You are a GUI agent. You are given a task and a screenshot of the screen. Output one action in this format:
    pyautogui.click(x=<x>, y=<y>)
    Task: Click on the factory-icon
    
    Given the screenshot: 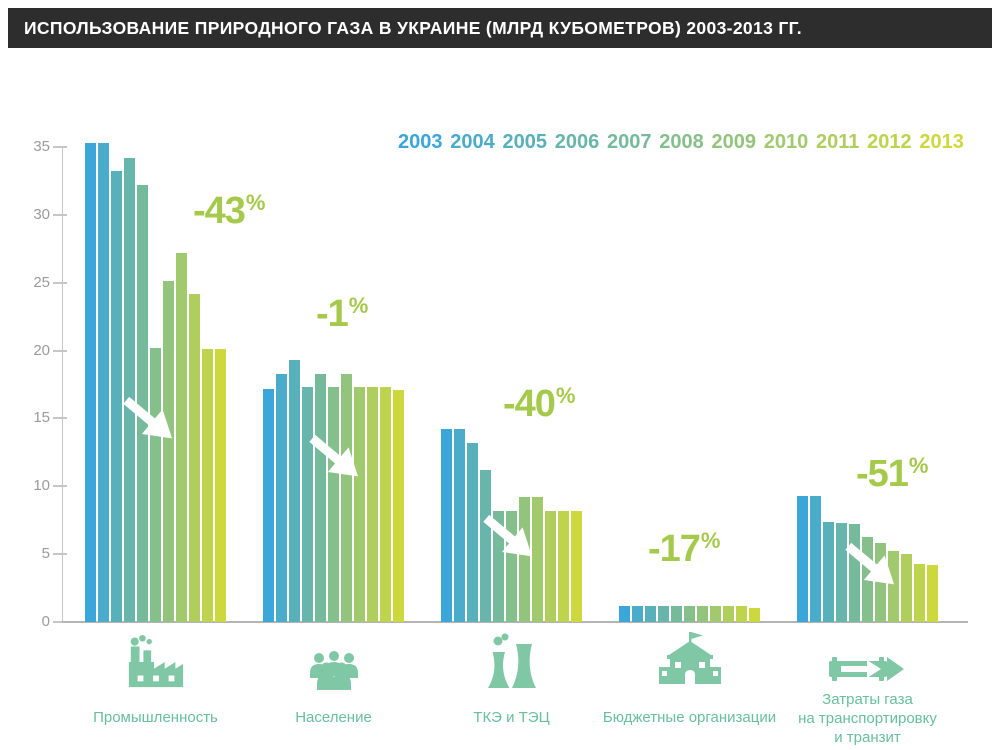 What is the action you would take?
    pyautogui.click(x=155, y=658)
    